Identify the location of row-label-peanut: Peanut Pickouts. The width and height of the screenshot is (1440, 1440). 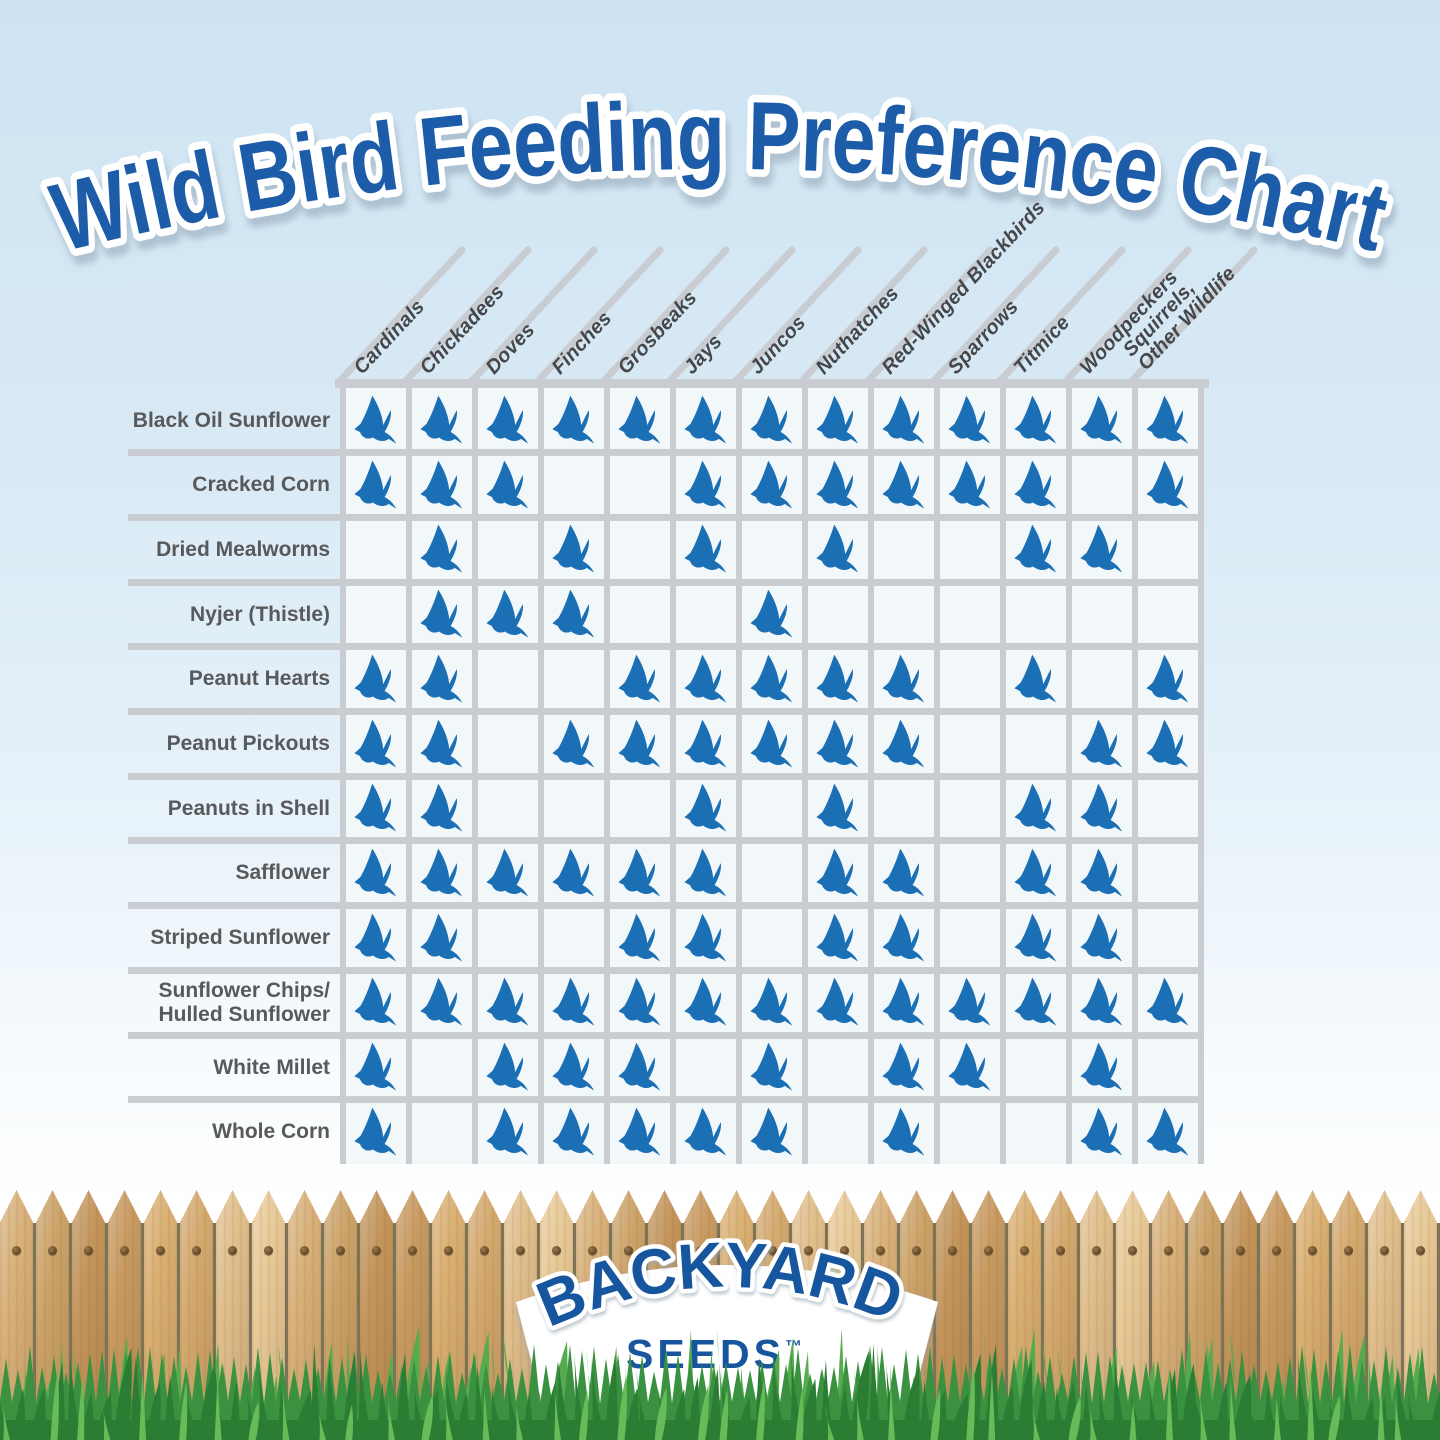
(248, 744).